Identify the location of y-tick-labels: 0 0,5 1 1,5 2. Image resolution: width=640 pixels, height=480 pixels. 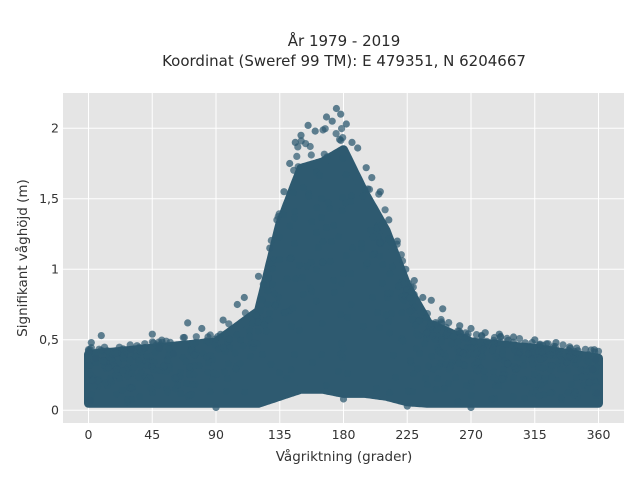
(49, 268).